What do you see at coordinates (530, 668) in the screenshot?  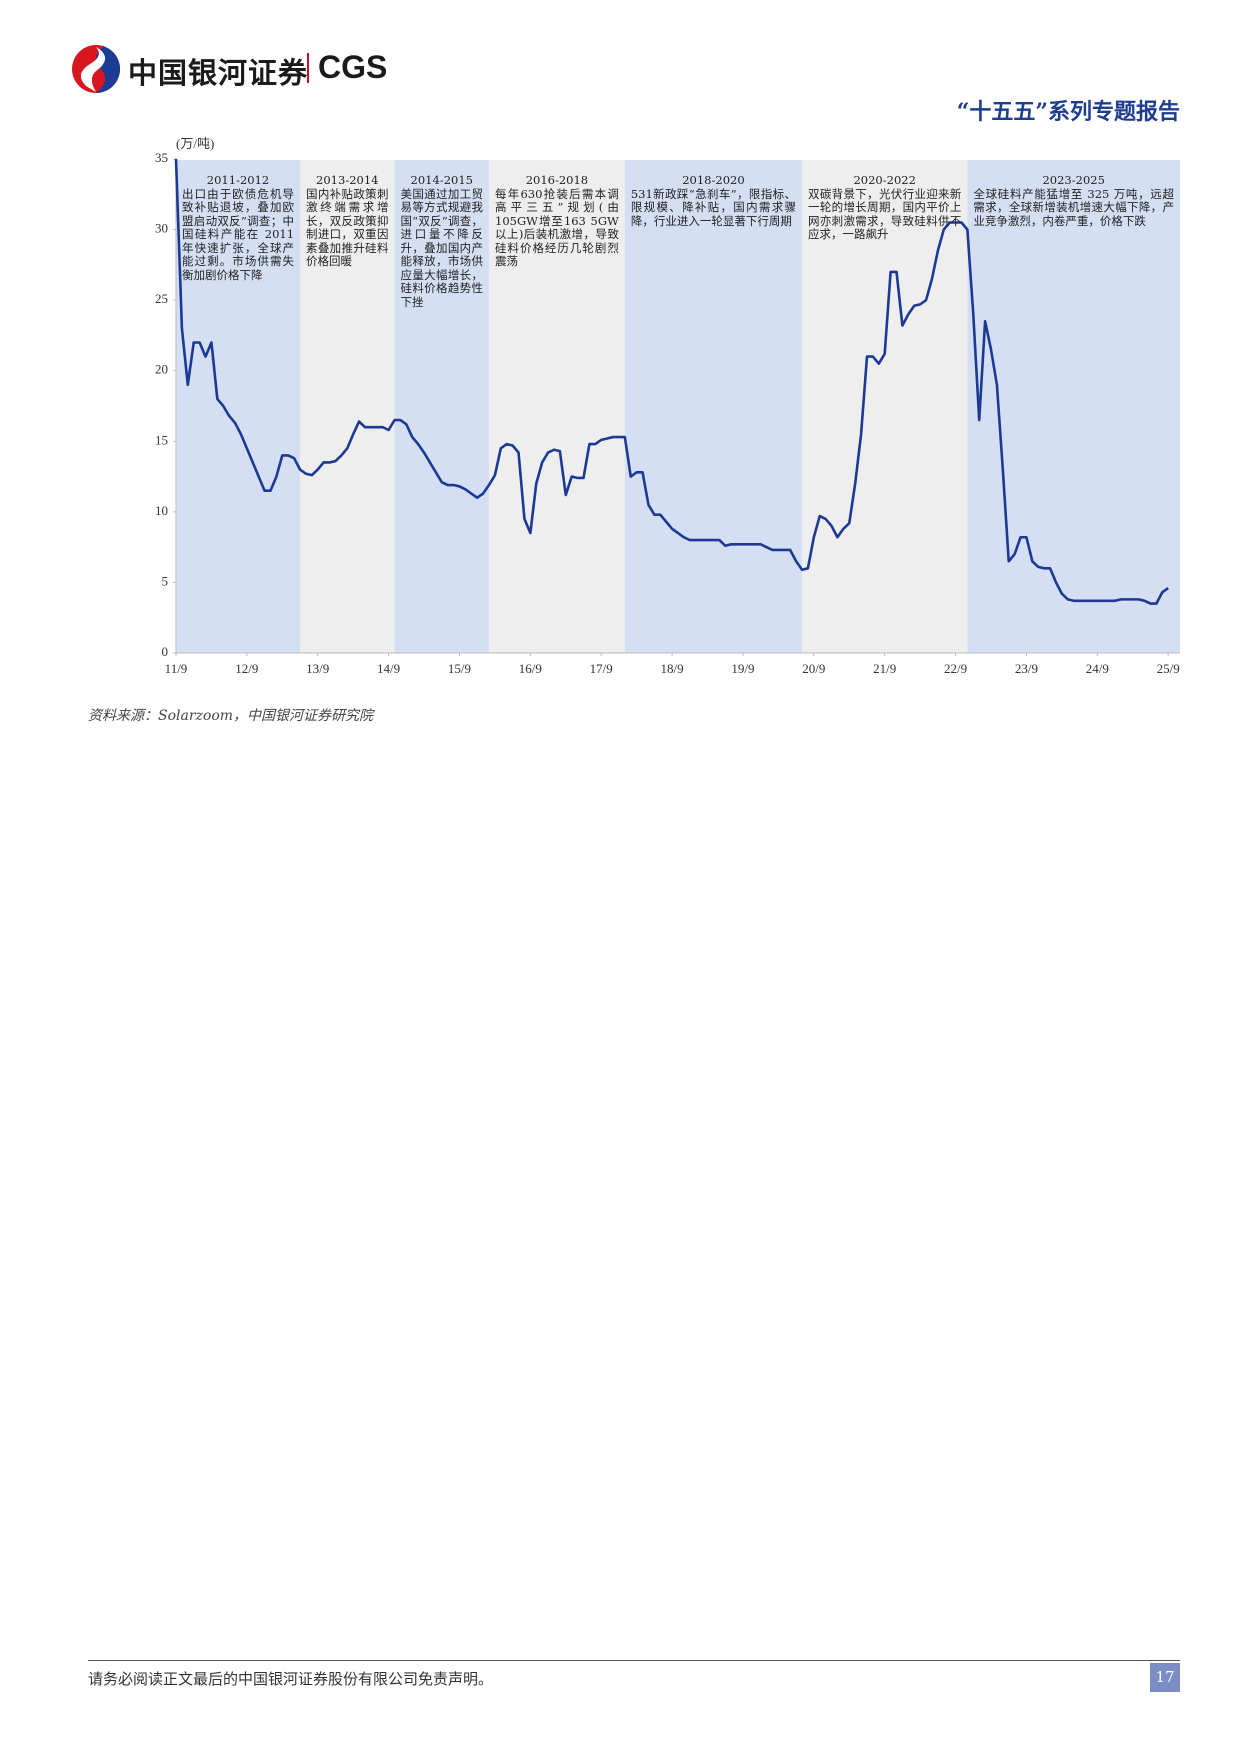 I see `x-tick-label: 16/9` at bounding box center [530, 668].